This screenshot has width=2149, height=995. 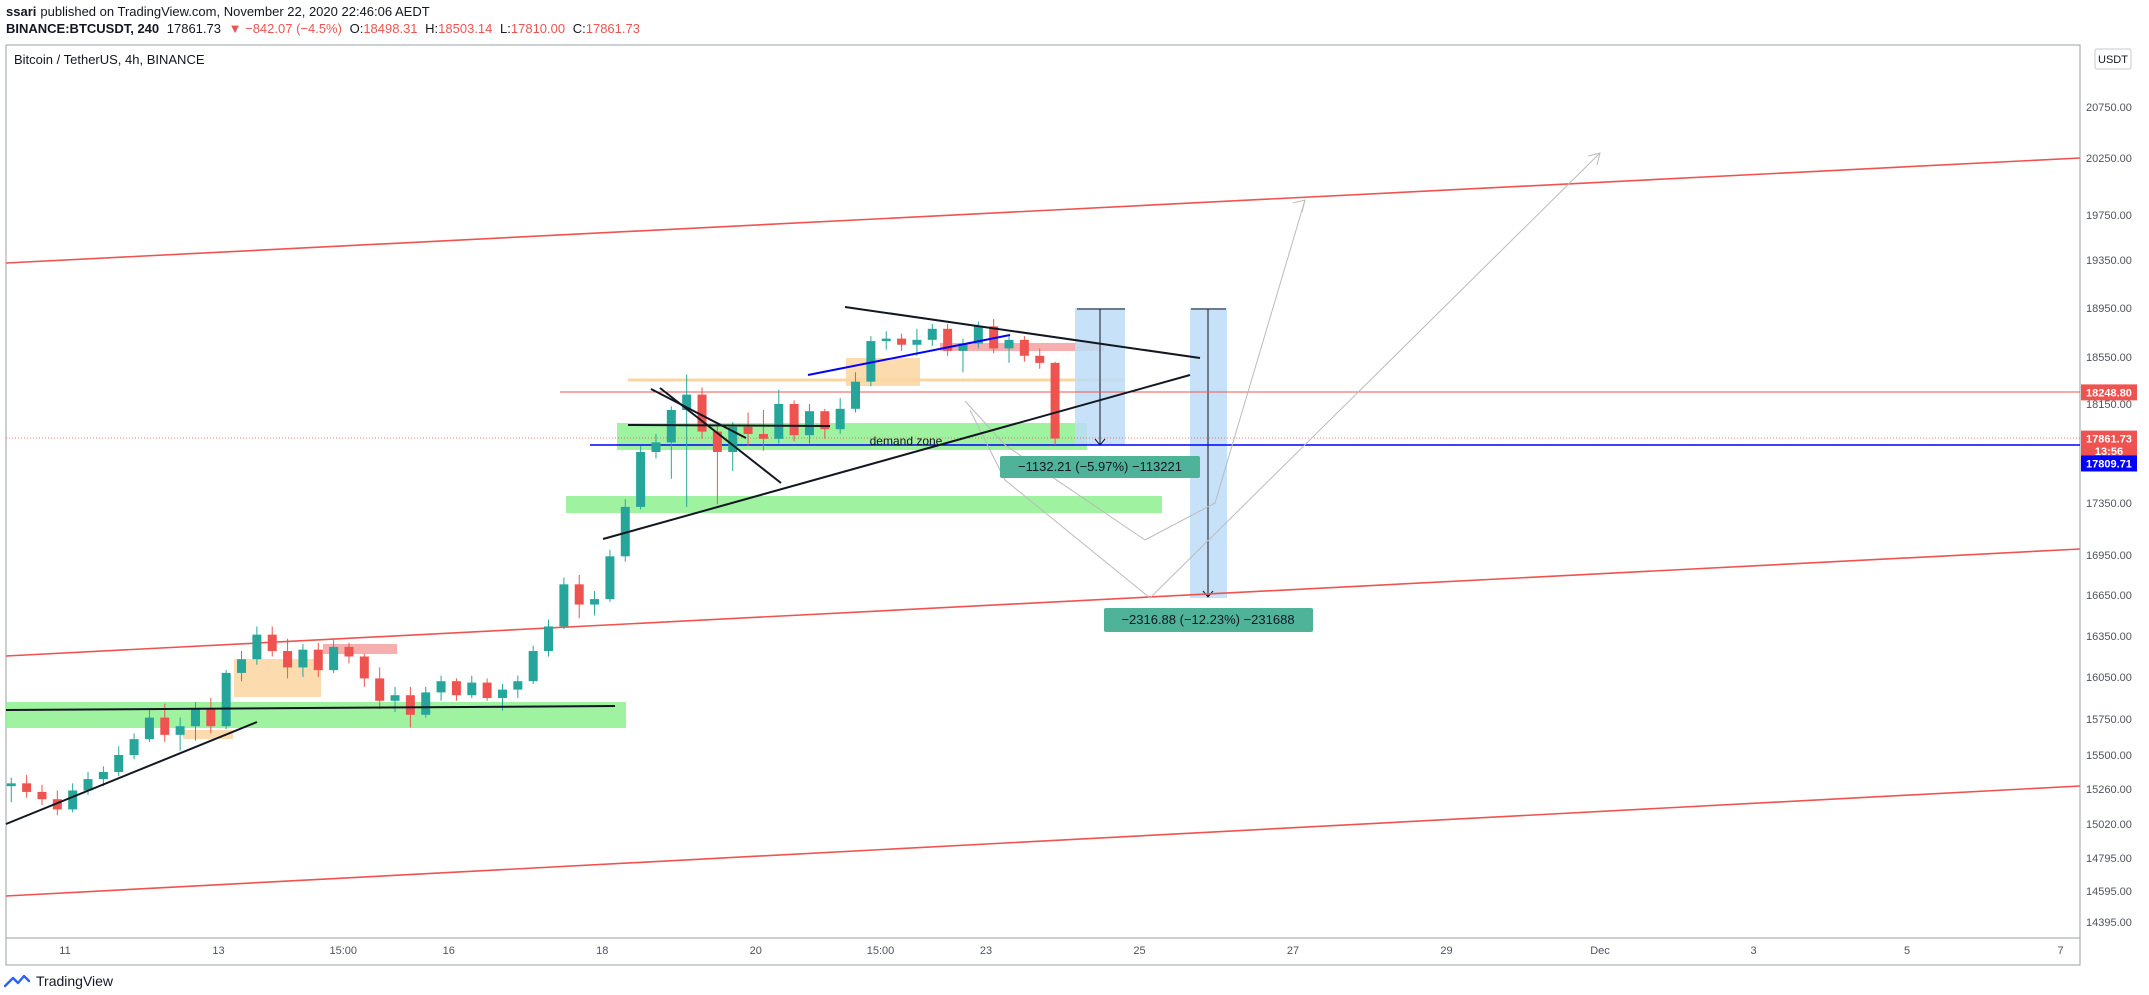 What do you see at coordinates (83, 28) in the screenshot?
I see `symbol-interval: BINANCE:BTCUSDT, 240` at bounding box center [83, 28].